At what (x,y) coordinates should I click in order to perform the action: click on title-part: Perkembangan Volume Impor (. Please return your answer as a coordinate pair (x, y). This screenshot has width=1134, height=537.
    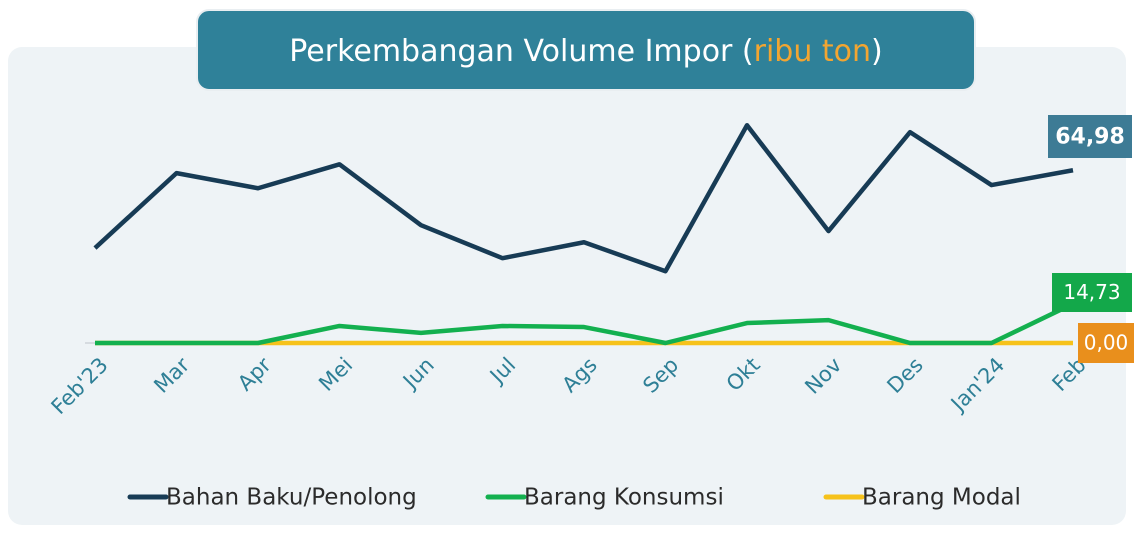
    Looking at the image, I should click on (521, 51).